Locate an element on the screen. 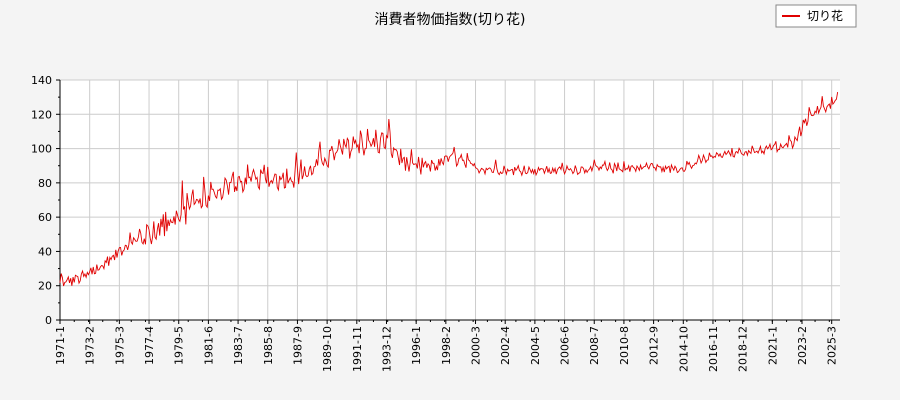 The width and height of the screenshot is (900, 400). x-tick-label: 2016-11 is located at coordinates (713, 349).